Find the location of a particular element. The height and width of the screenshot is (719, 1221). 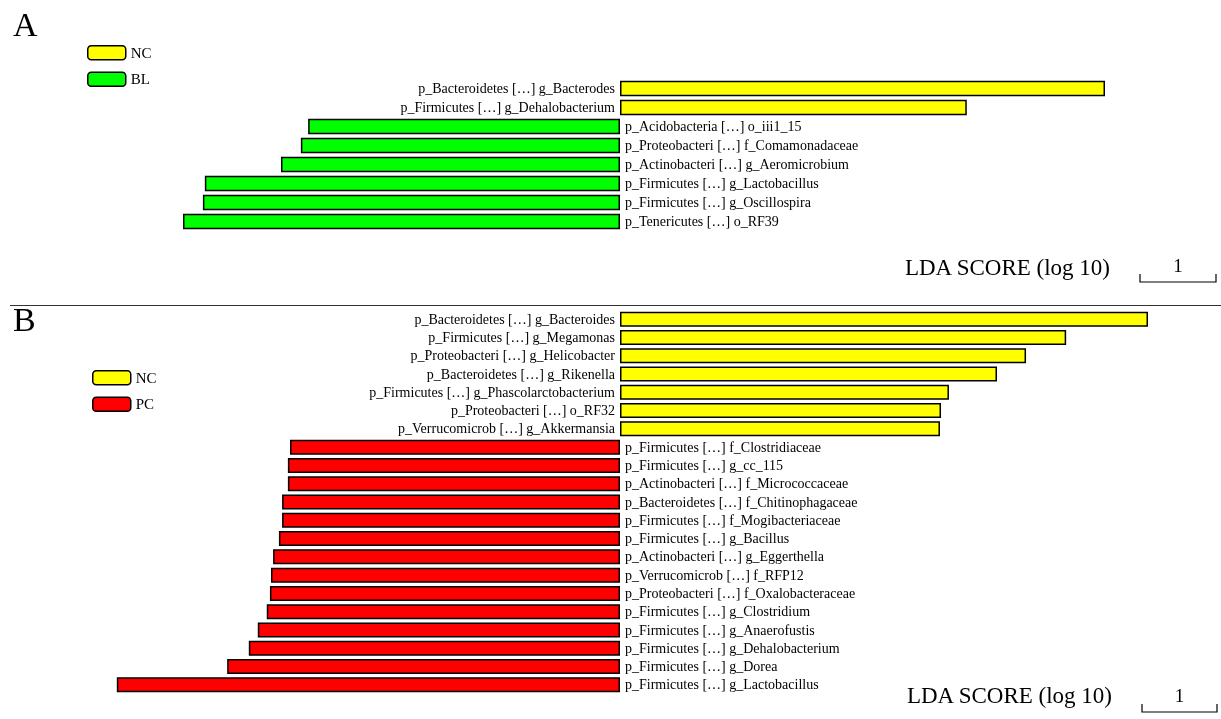

y-tick-label: p_Verrucomicrob […] f_RFP12 is located at coordinates (714, 575).